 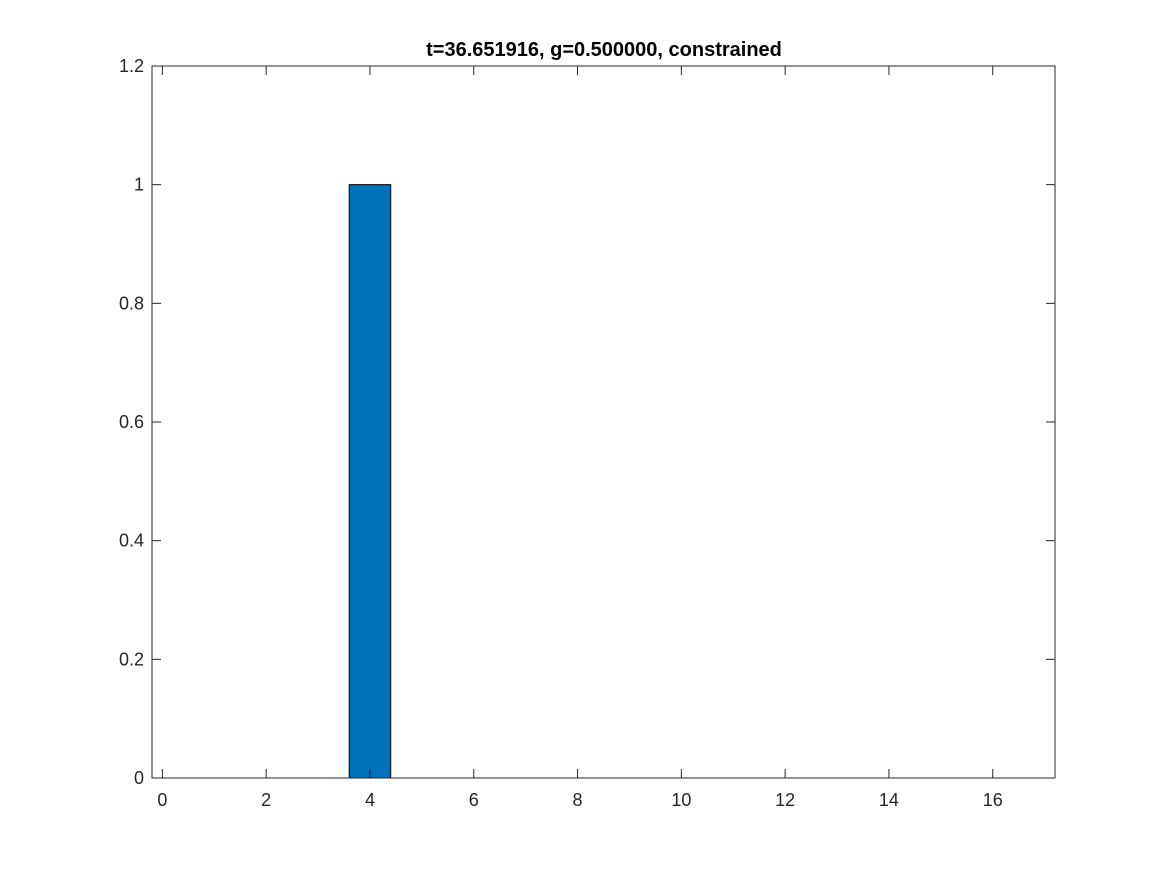 What do you see at coordinates (370, 800) in the screenshot?
I see `x-tick-label-4: 4` at bounding box center [370, 800].